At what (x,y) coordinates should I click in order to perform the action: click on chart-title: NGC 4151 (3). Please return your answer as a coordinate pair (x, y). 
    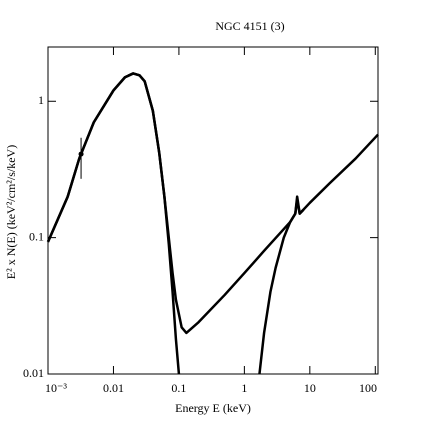
    Looking at the image, I should click on (249, 26).